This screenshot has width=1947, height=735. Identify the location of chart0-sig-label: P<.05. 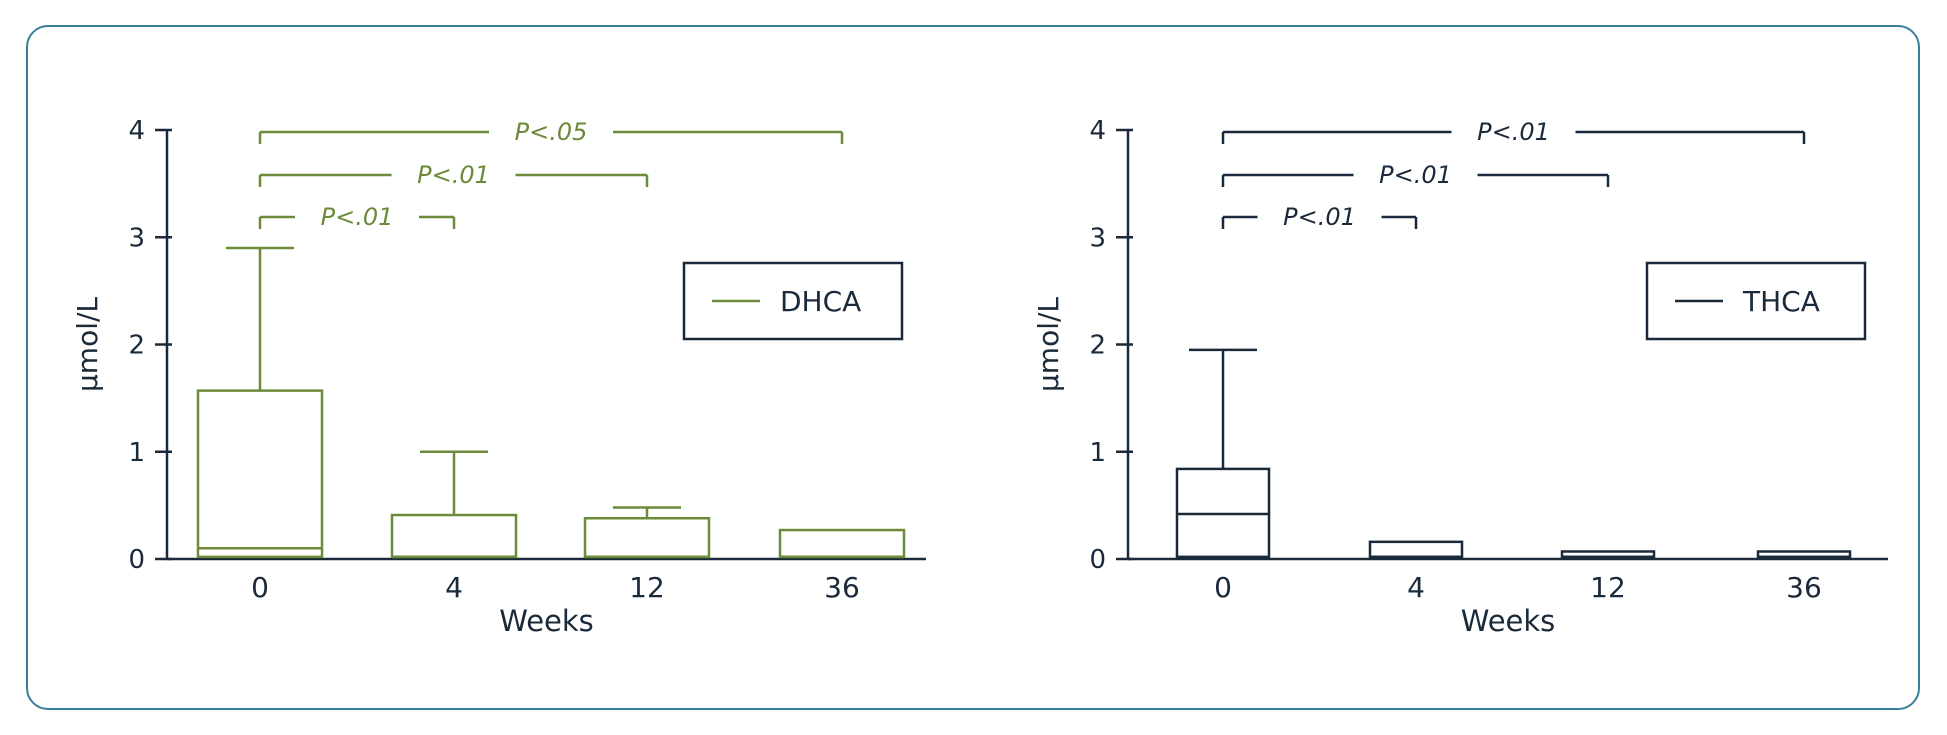
(551, 132).